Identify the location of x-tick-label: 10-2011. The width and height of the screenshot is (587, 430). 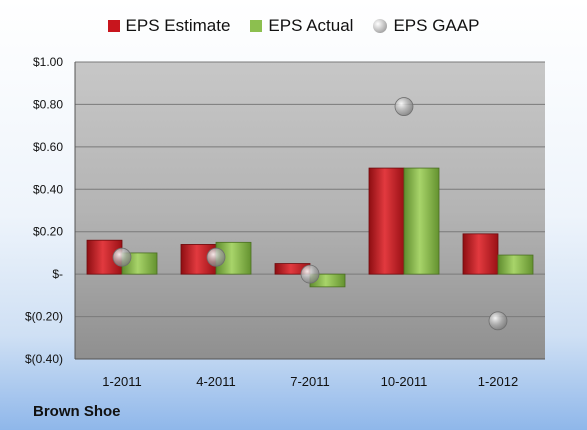
(404, 381).